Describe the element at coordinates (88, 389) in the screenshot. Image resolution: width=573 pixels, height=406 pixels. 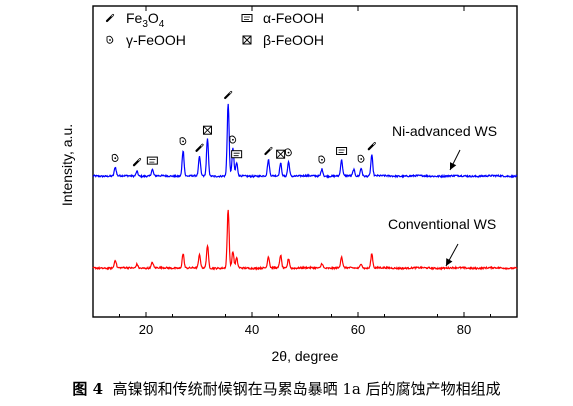
I see `caption-label: 图 4` at that location.